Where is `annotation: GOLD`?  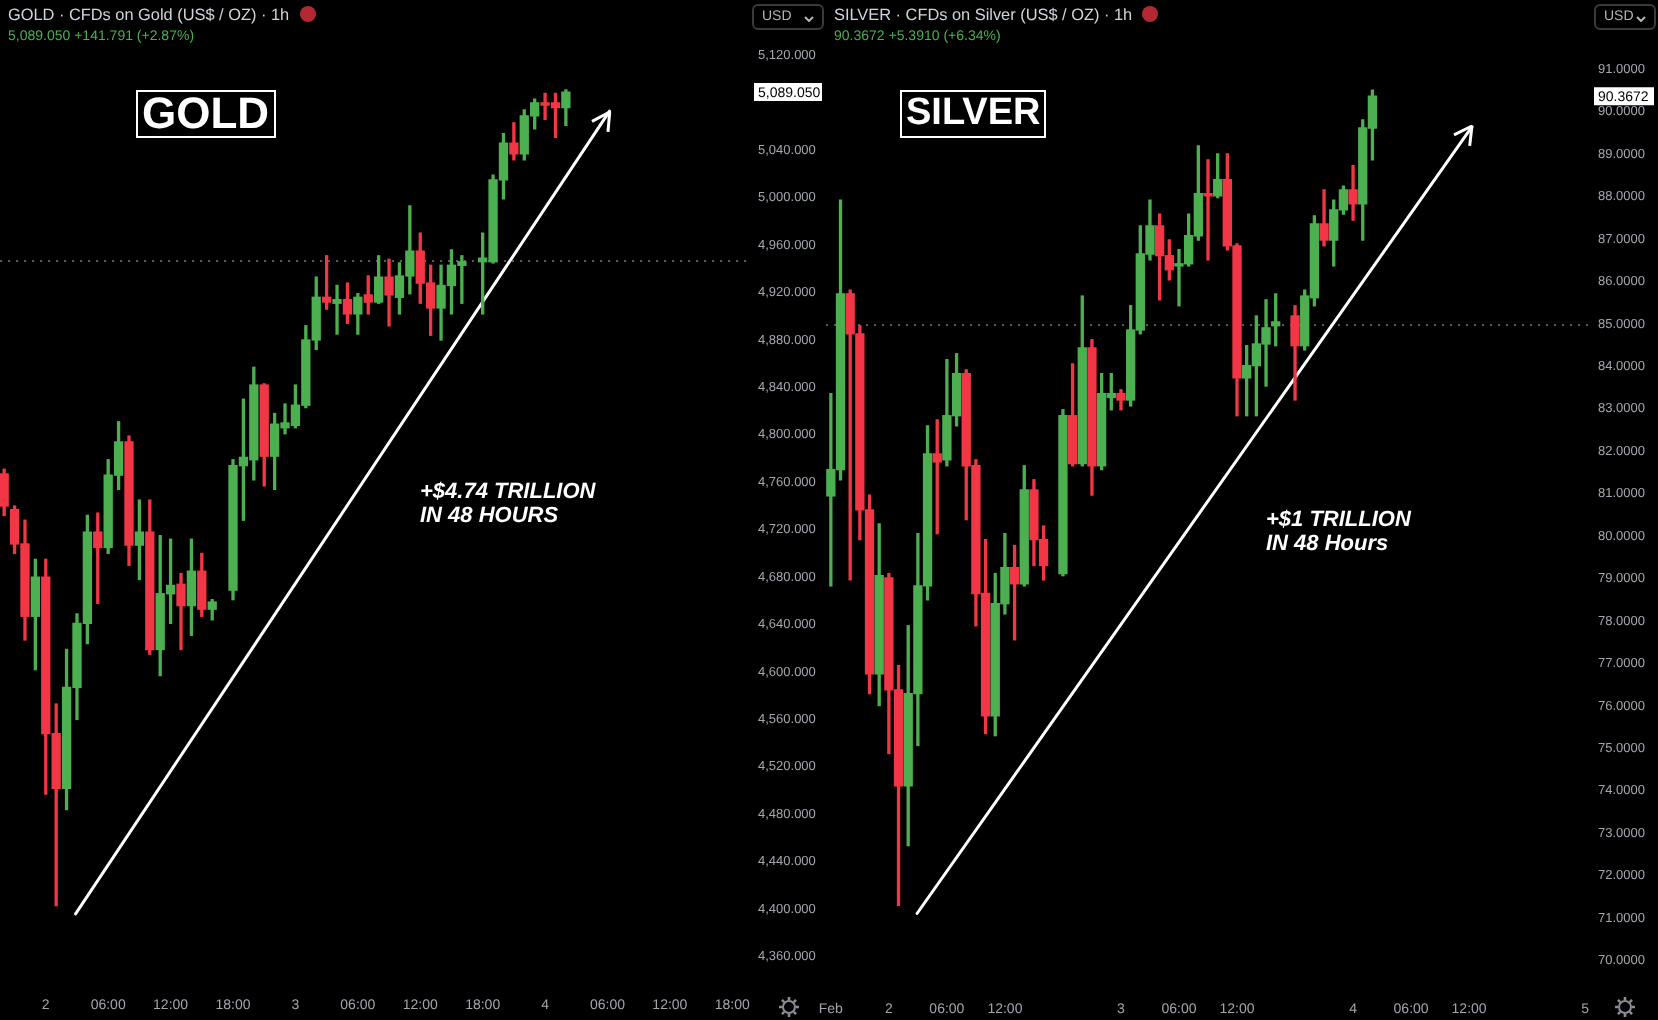
annotation: GOLD is located at coordinates (206, 113).